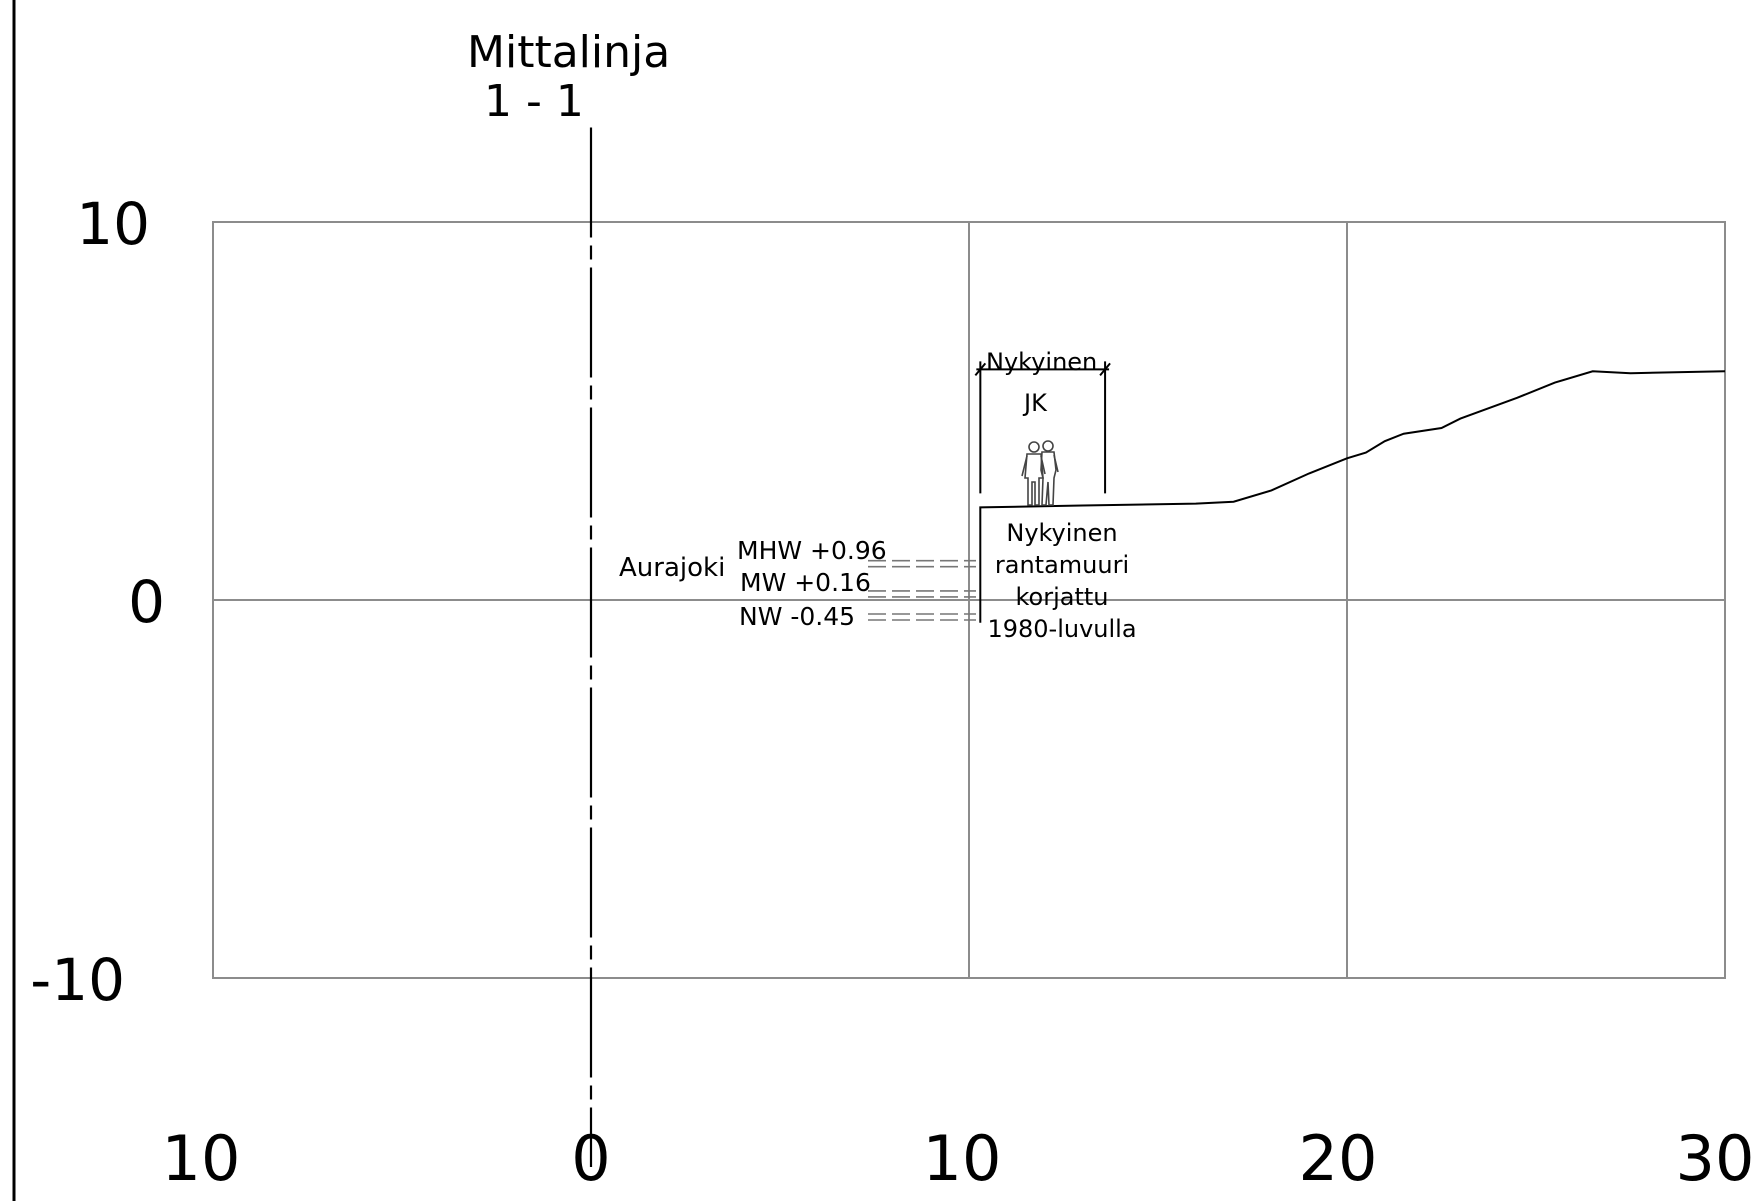 This screenshot has width=1762, height=1201. Describe the element at coordinates (1061, 629) in the screenshot. I see `wall-text-line: 1980-luvulla` at that location.